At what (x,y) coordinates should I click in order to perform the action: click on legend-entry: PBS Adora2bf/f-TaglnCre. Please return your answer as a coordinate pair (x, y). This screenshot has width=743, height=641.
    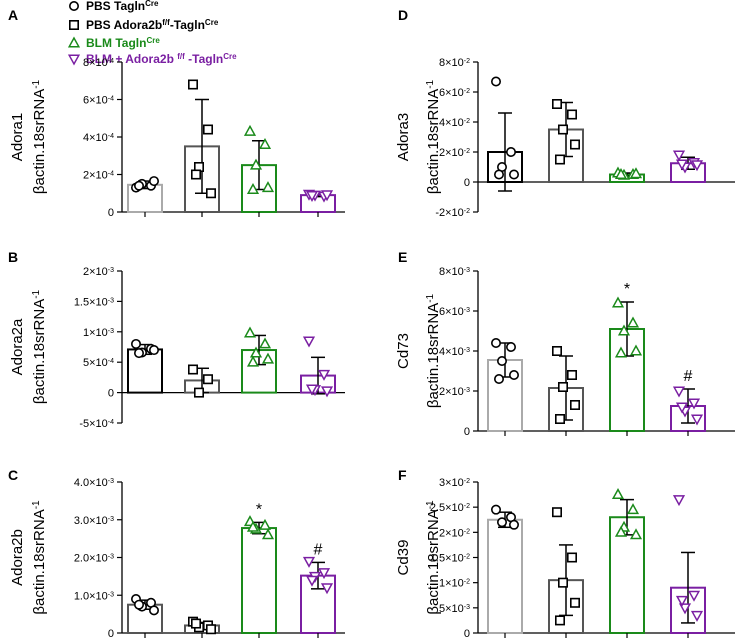
    Looking at the image, I should click on (144, 25).